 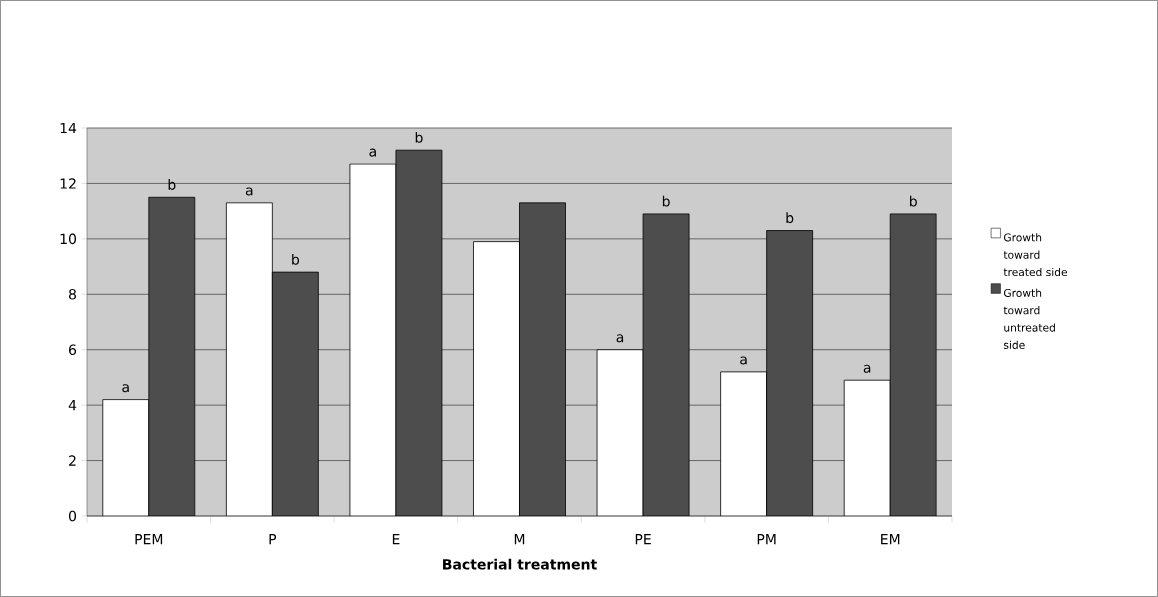 What do you see at coordinates (72, 460) in the screenshot?
I see `y-tick-label: 2` at bounding box center [72, 460].